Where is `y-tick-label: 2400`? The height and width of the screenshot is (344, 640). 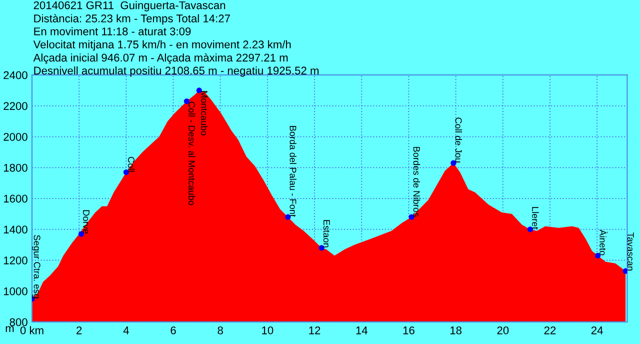 y-tick-label: 2400 is located at coordinates (16, 75).